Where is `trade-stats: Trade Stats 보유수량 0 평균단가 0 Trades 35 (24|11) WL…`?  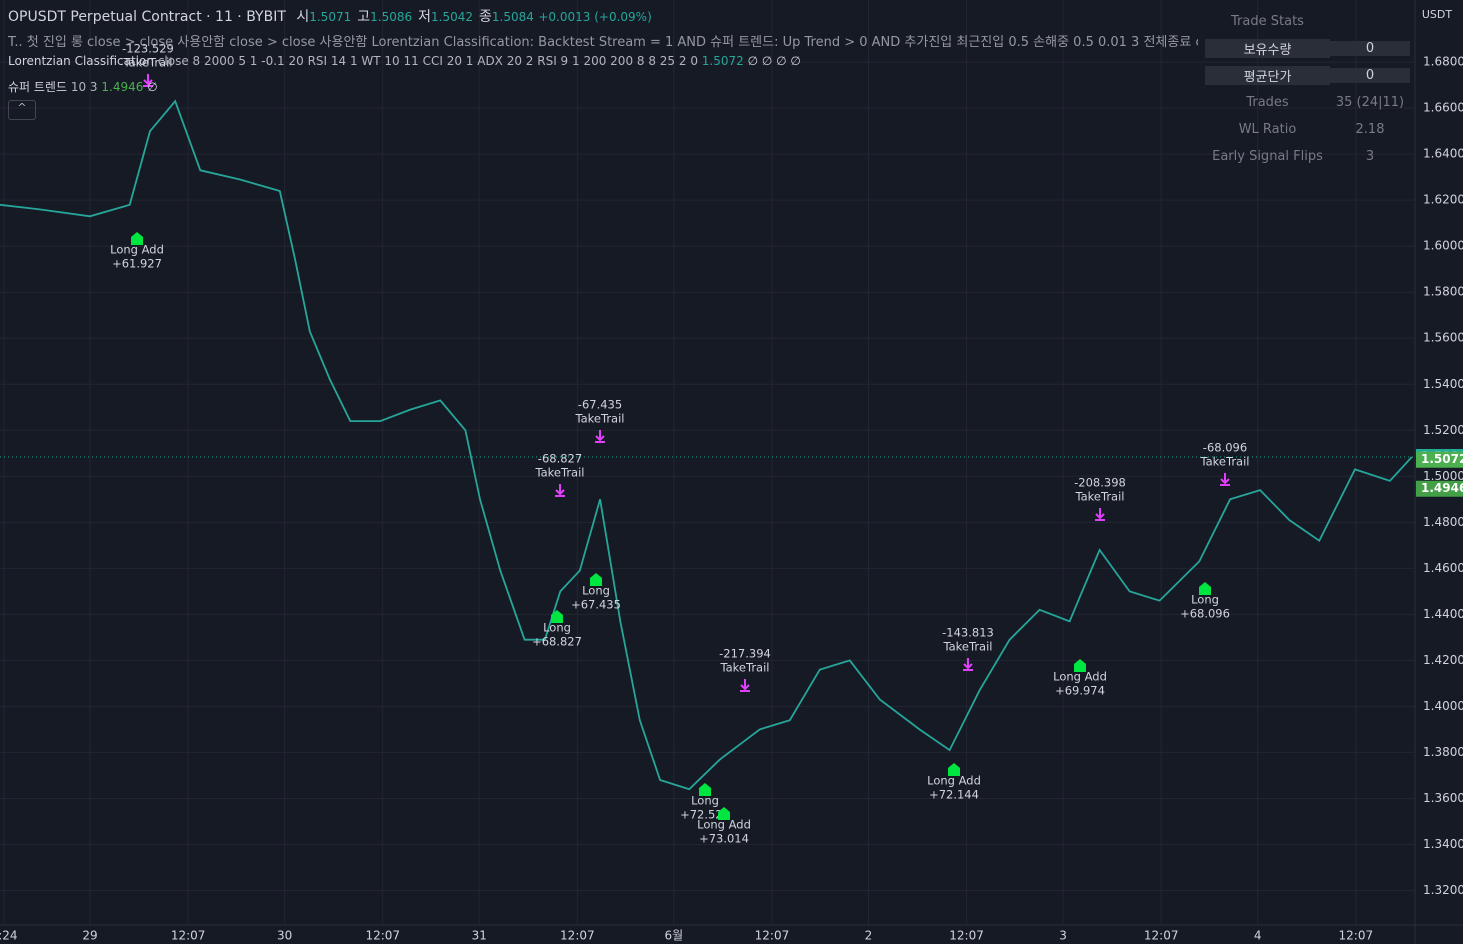 trade-stats: Trade Stats 보유수량 0 평균단가 0 Trades 35 (24|11) WL… is located at coordinates (1307, 89).